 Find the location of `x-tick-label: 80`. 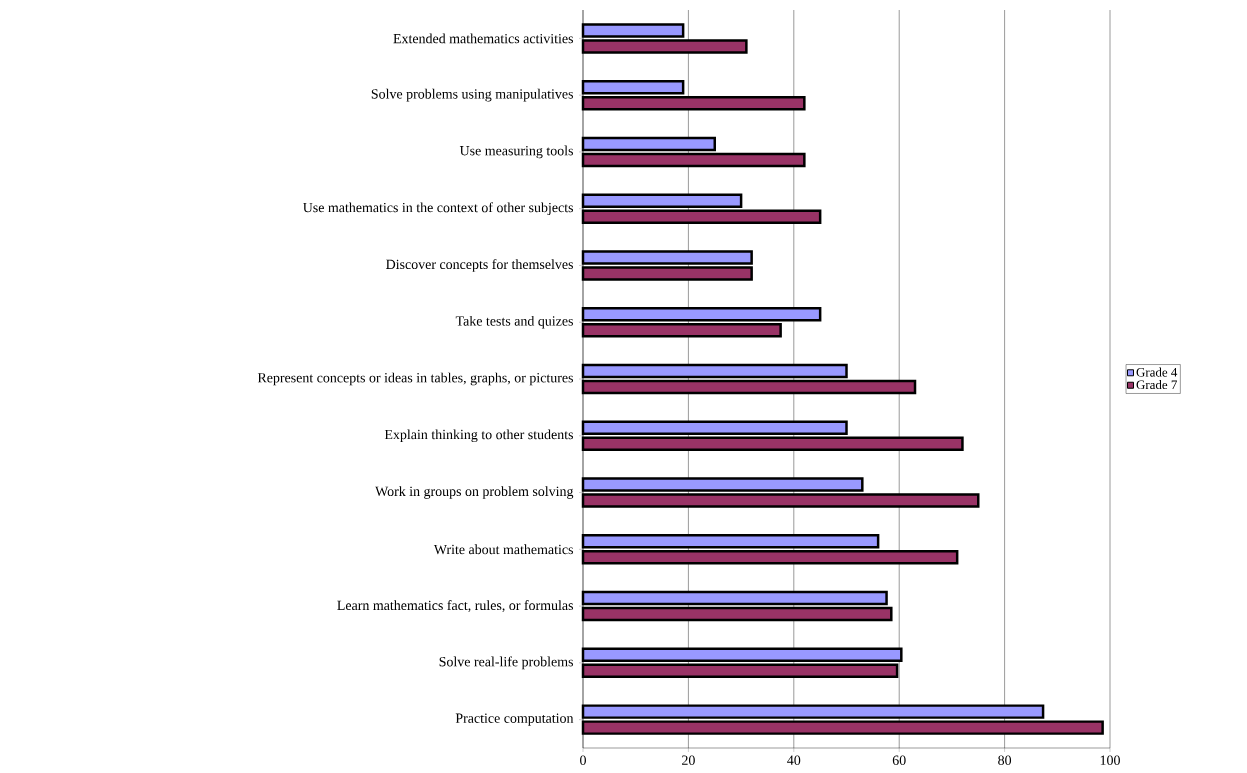

x-tick-label: 80 is located at coordinates (1005, 760).